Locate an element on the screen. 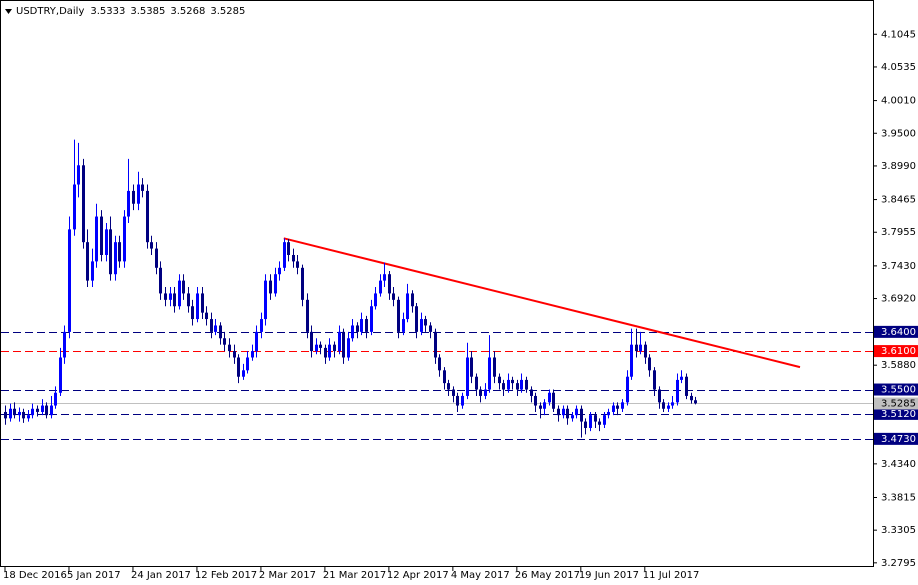  x-tick-label: 12 Feb 2017 is located at coordinates (226, 575).